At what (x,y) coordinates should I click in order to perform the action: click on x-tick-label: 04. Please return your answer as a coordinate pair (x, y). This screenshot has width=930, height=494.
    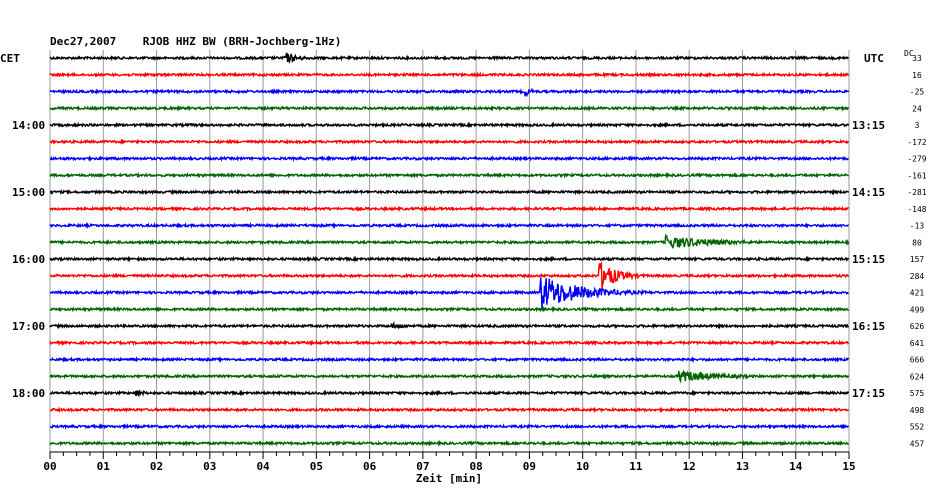
    Looking at the image, I should click on (263, 466).